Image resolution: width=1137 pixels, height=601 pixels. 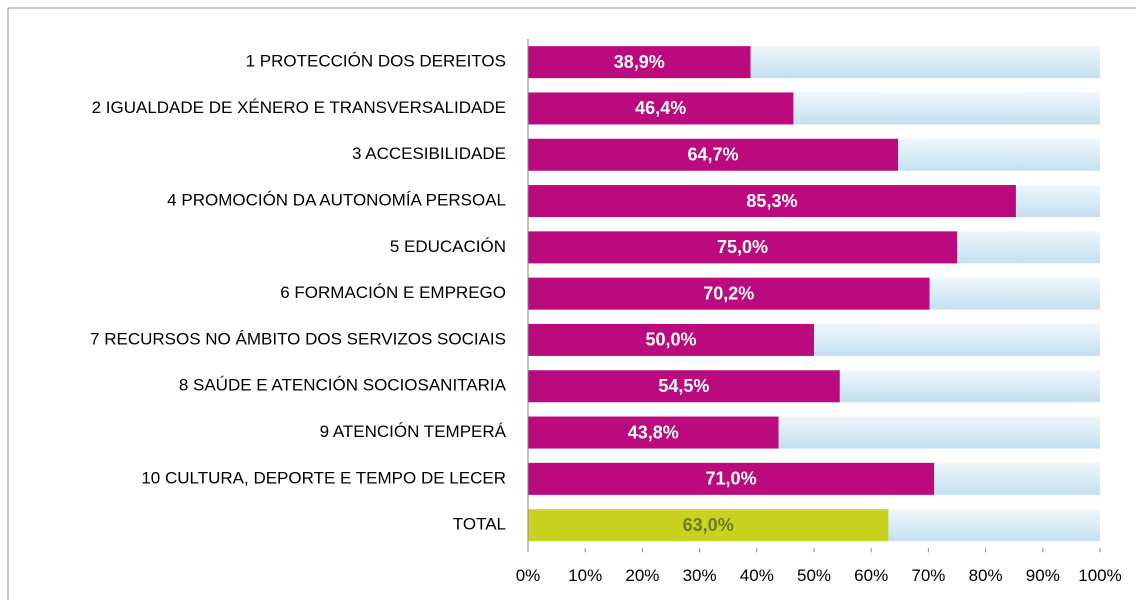 What do you see at coordinates (393, 292) in the screenshot?
I see `category-label: 6 FORMACIÓN E EMPREGO` at bounding box center [393, 292].